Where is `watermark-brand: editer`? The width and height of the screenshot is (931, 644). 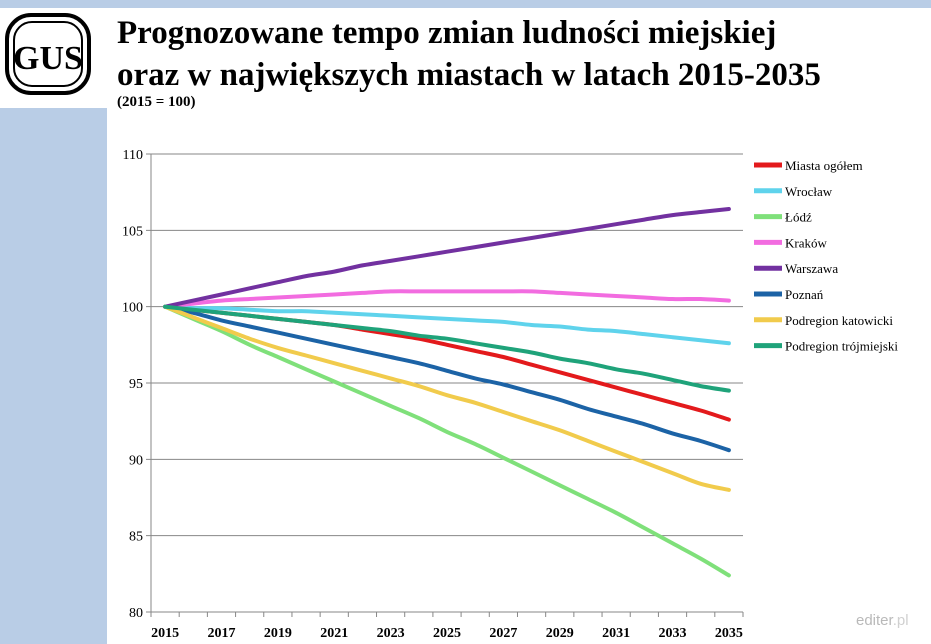
watermark-brand: editer is located at coordinates (874, 620).